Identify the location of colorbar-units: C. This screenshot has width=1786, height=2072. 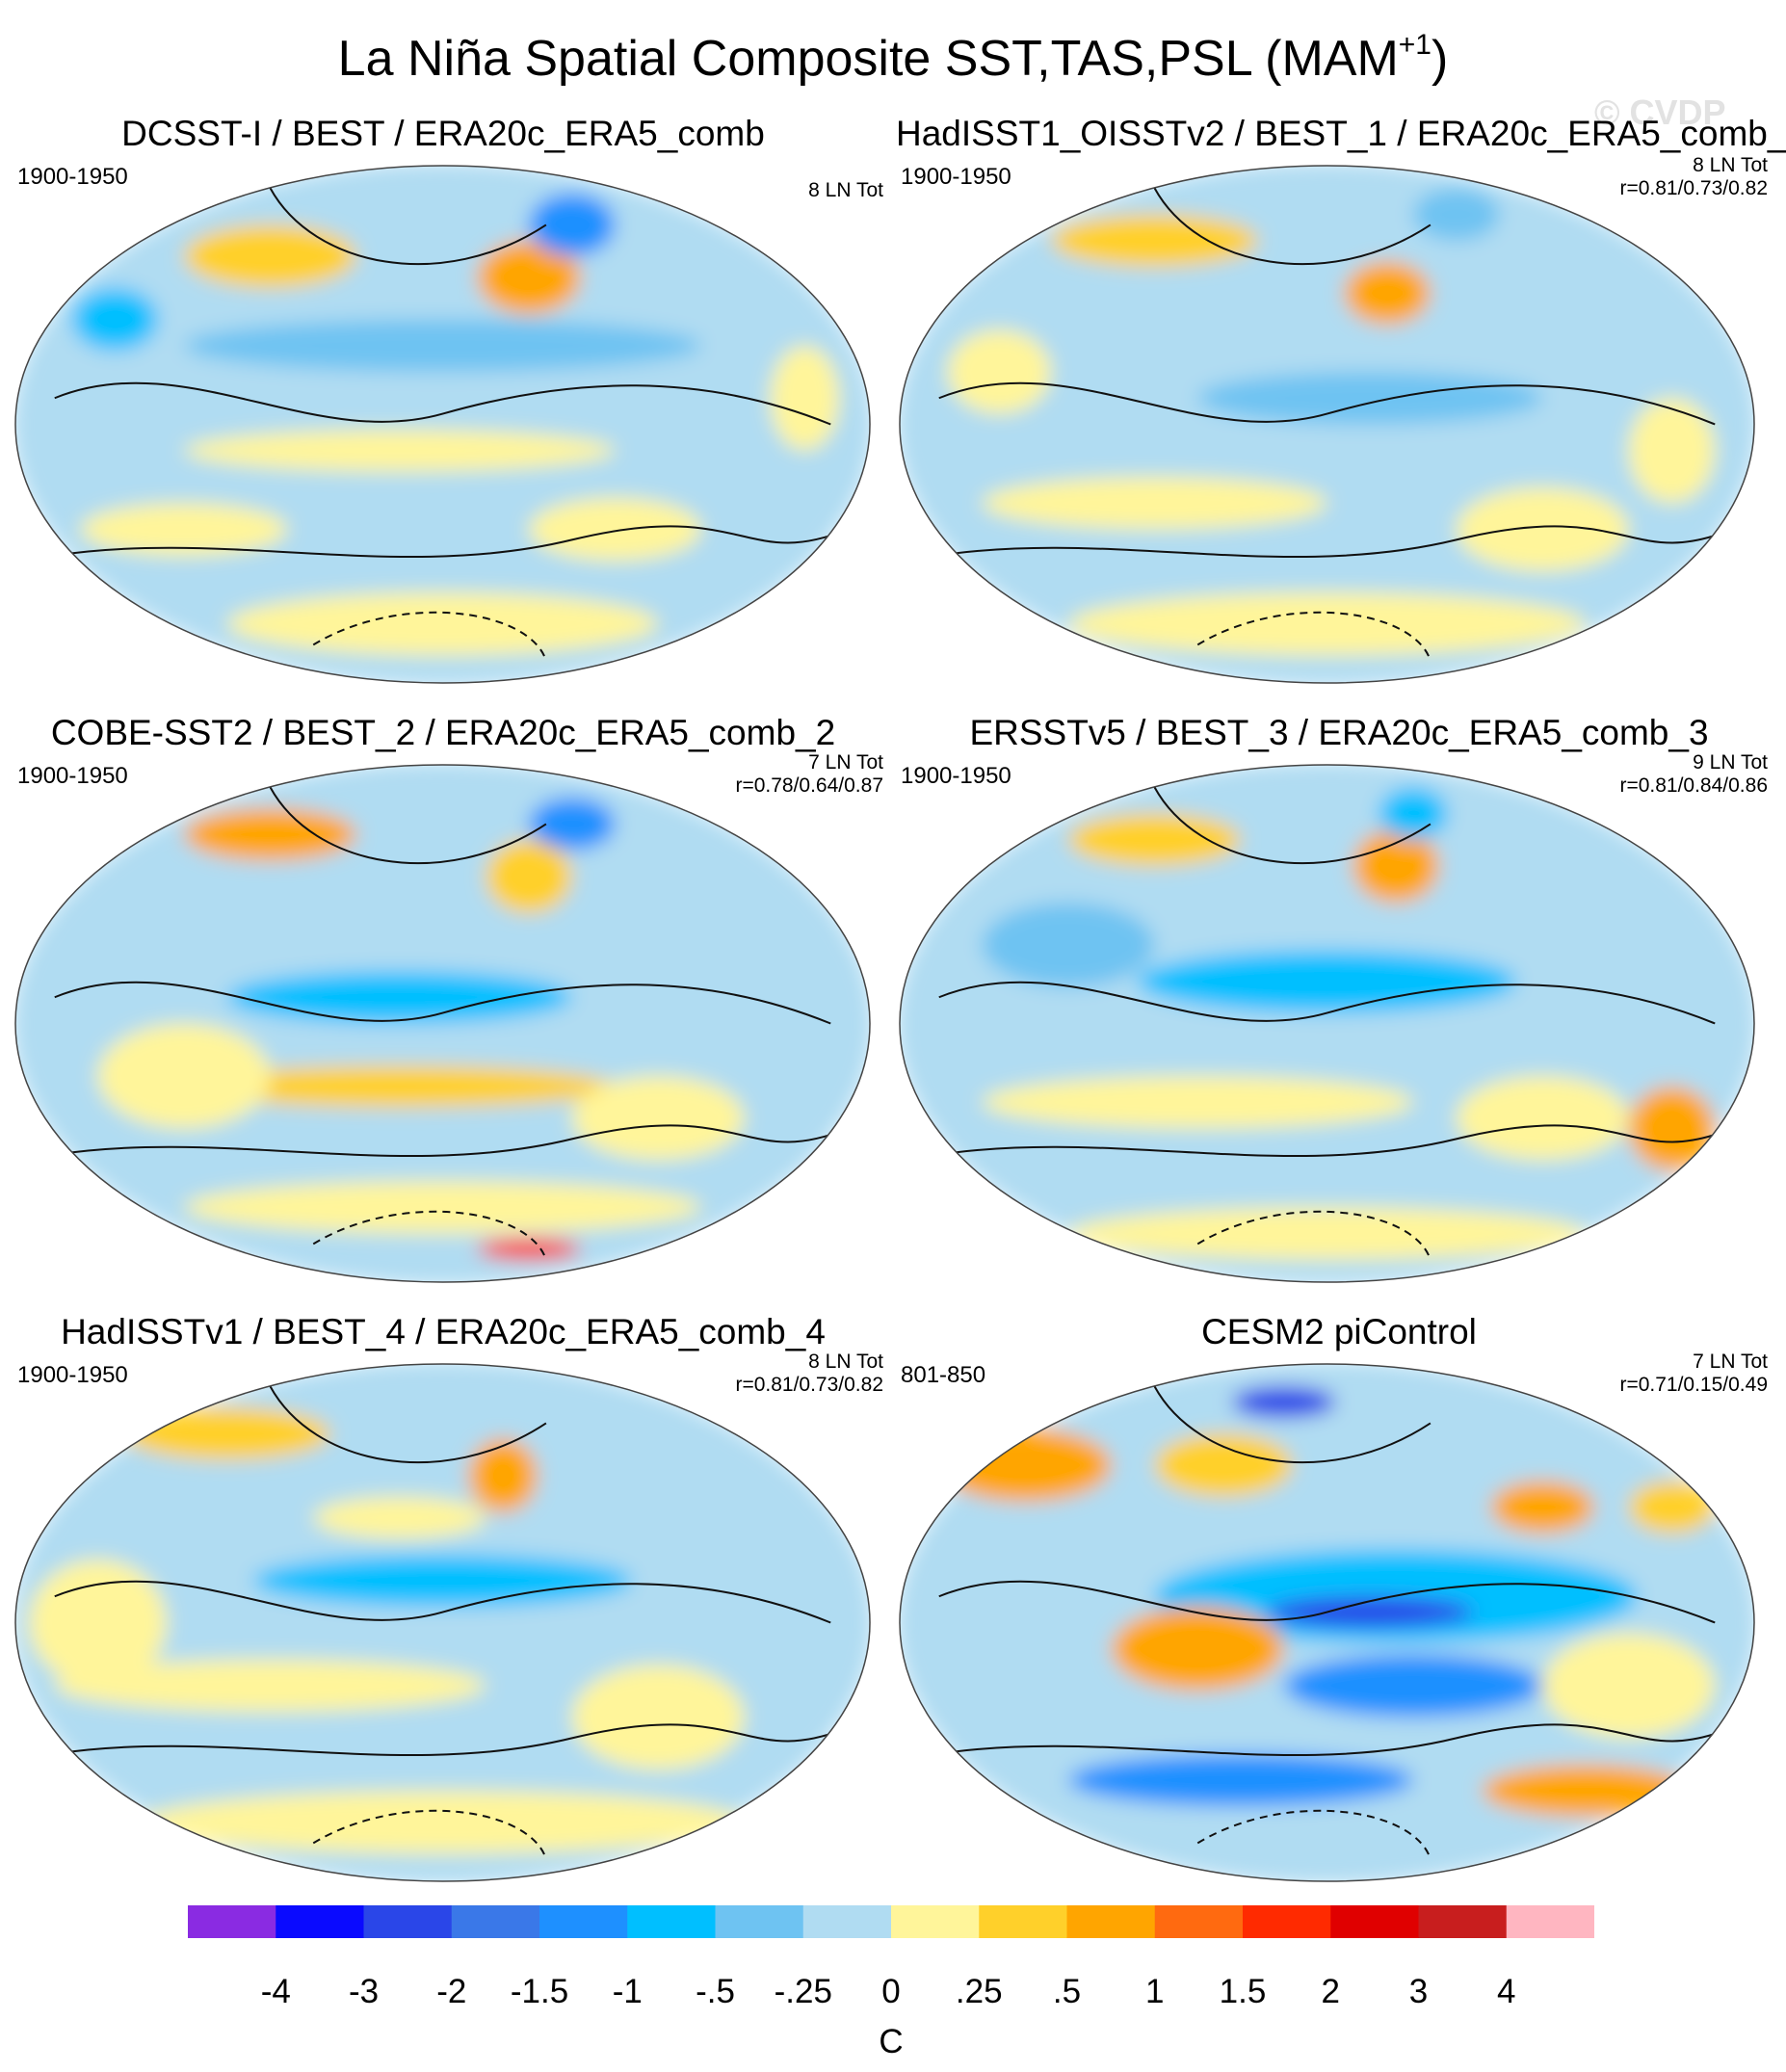
(891, 2041).